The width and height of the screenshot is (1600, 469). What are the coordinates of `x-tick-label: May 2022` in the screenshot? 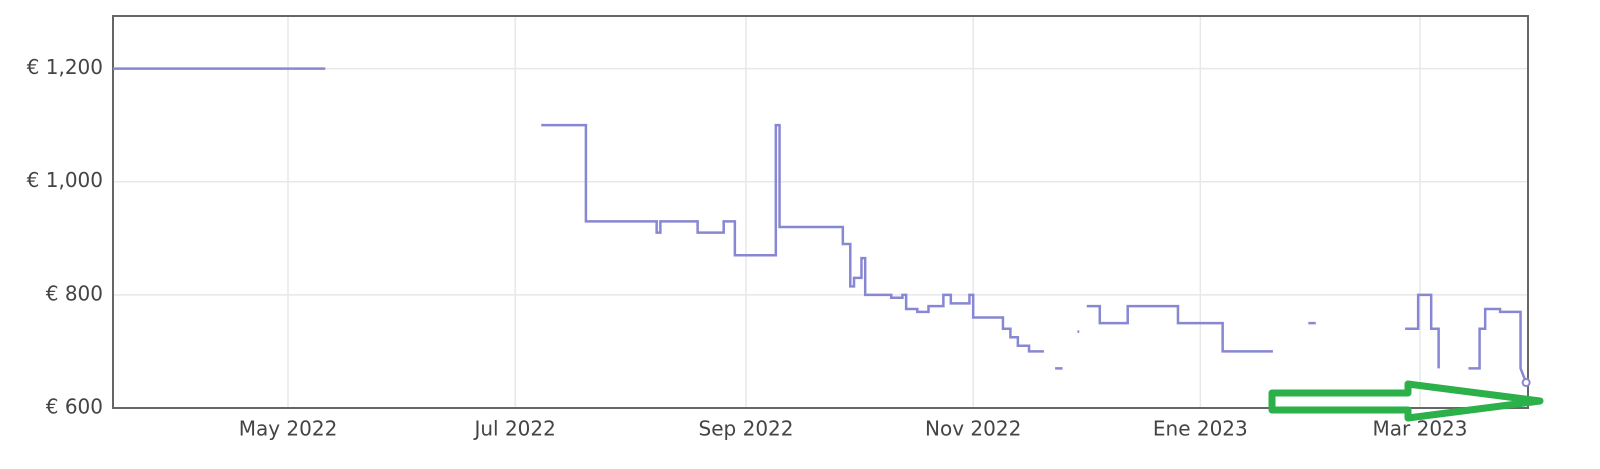 It's located at (288, 429).